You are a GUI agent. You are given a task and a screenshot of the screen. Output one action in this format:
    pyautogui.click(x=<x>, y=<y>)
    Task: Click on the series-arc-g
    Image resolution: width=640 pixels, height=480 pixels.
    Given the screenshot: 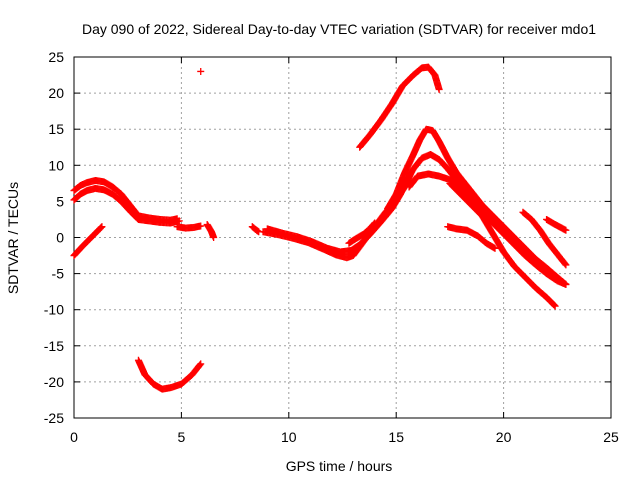 What is the action you would take?
    pyautogui.click(x=169, y=374)
    